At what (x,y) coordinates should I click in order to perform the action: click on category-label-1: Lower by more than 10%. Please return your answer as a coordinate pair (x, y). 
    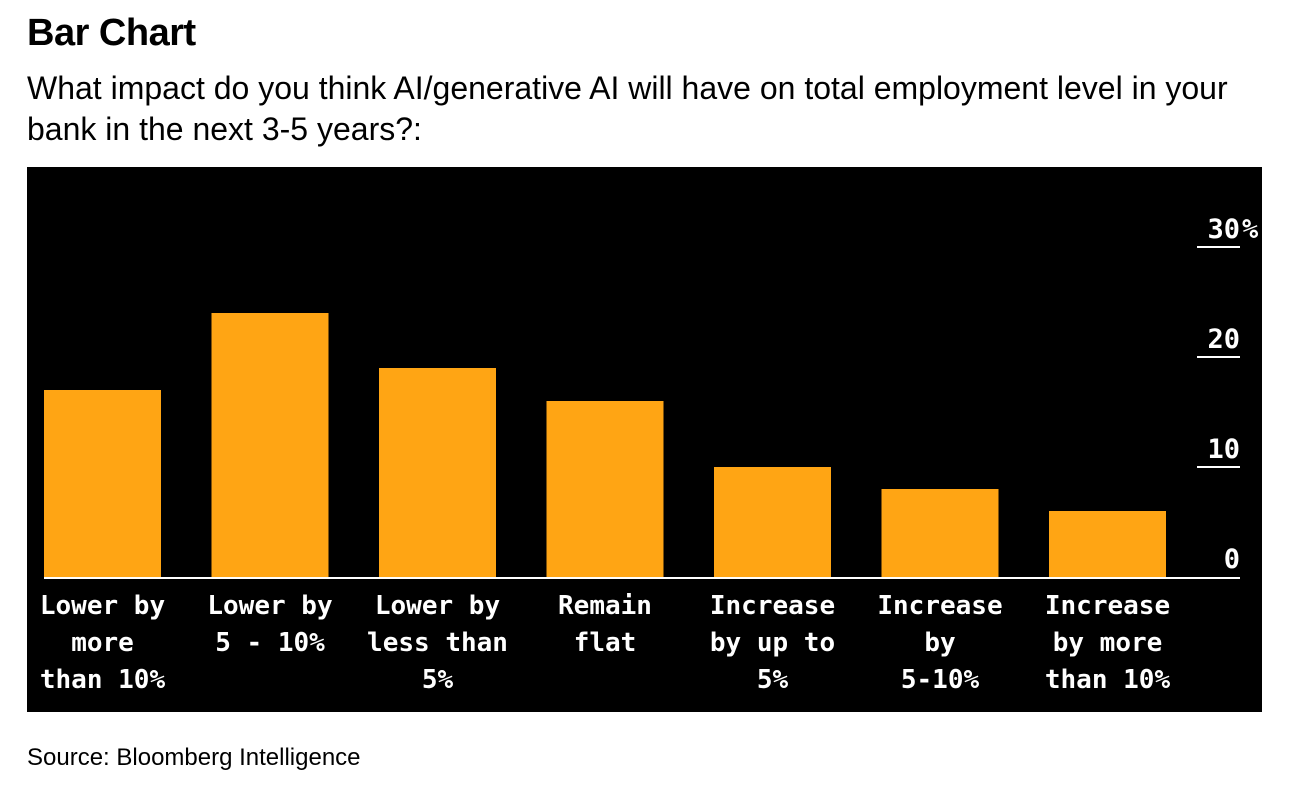
    Looking at the image, I should click on (103, 643).